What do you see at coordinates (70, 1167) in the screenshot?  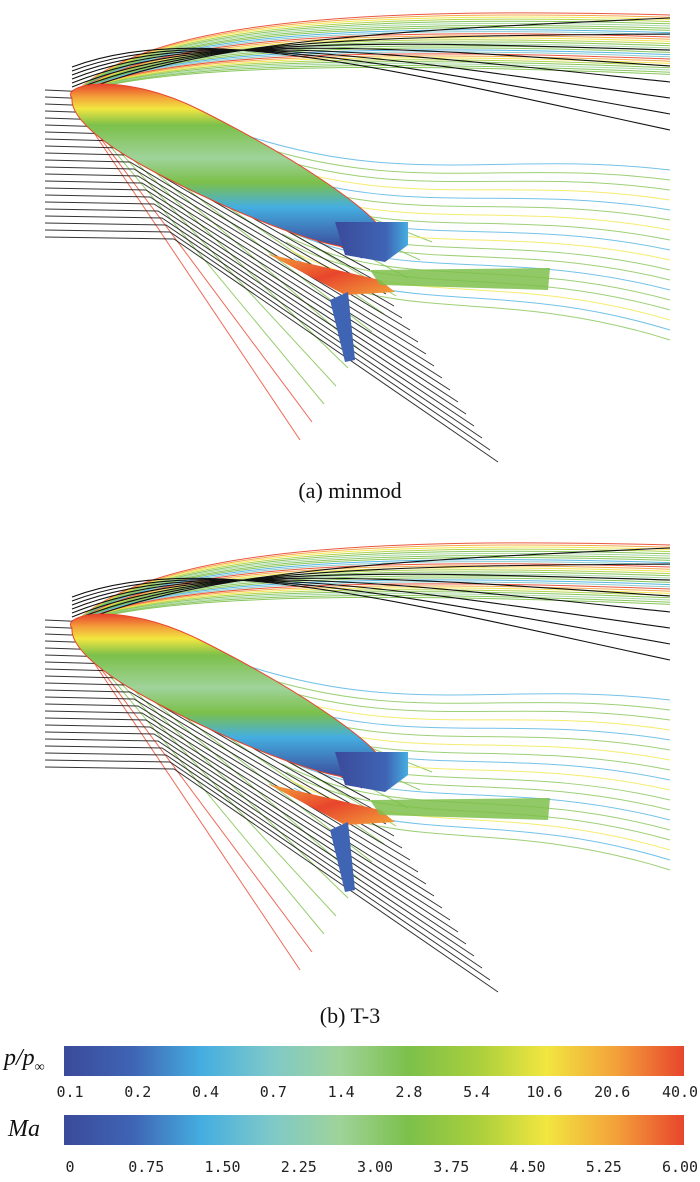 I see `colorbar-1-tick: 0` at bounding box center [70, 1167].